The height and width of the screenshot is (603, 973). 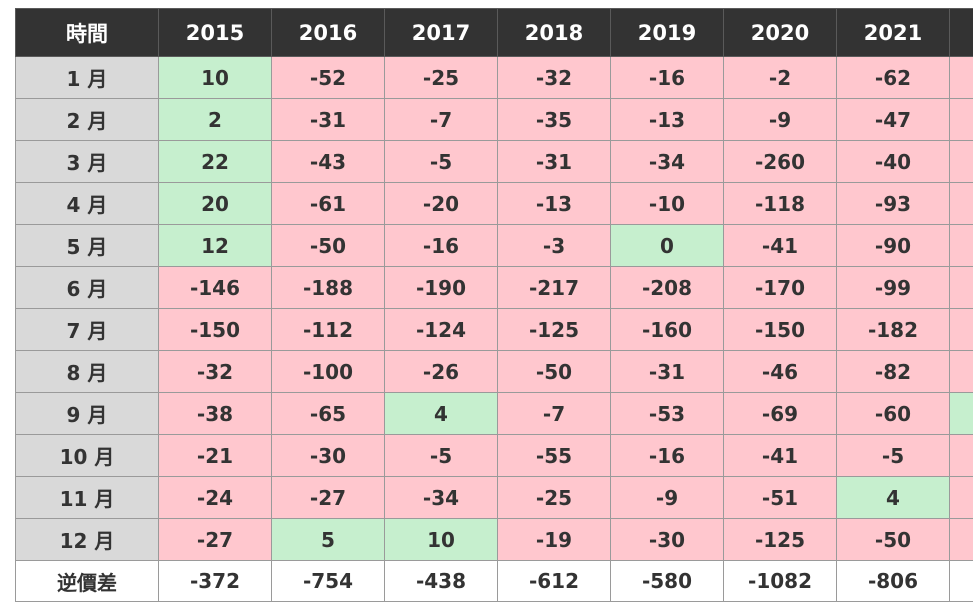 I want to click on value-cell: -100, so click(x=328, y=371).